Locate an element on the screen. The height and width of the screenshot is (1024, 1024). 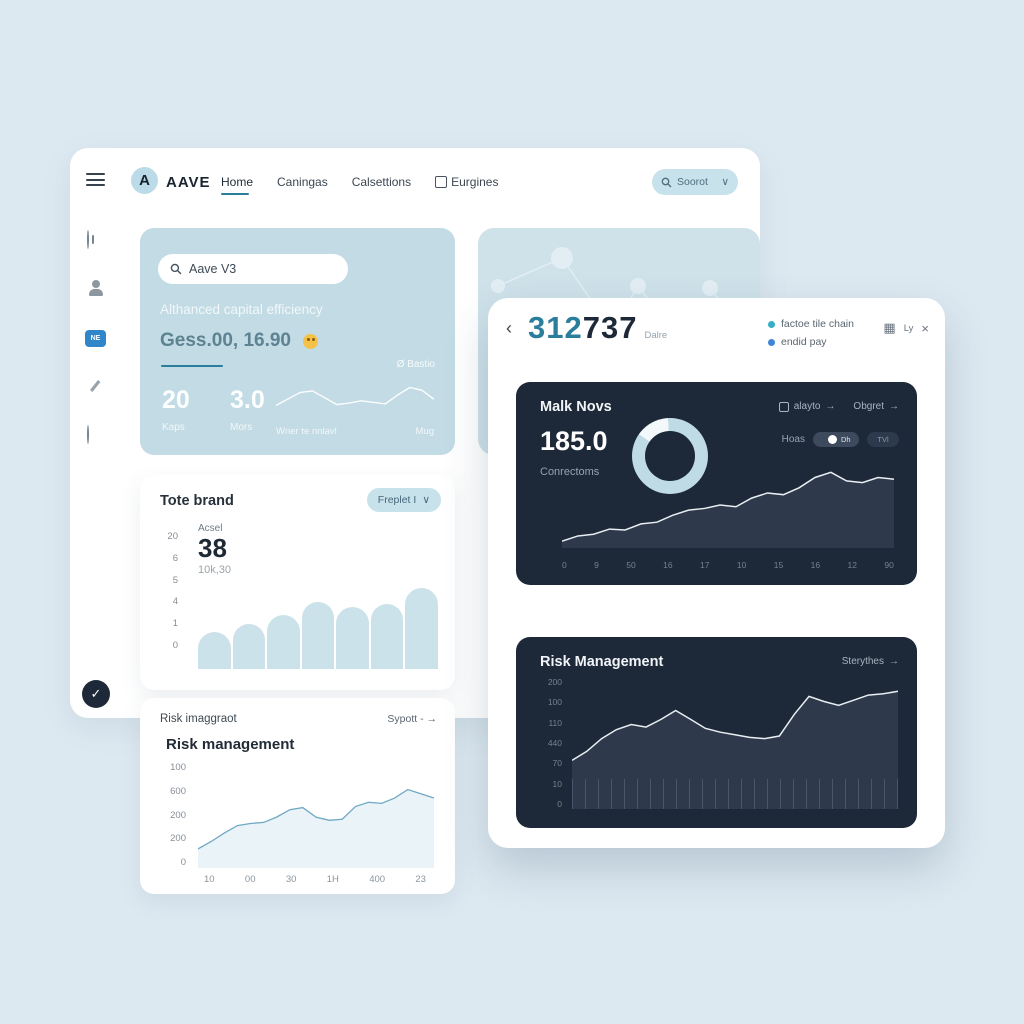
nav-item-caningas: Caningas is located at coordinates (302, 182).